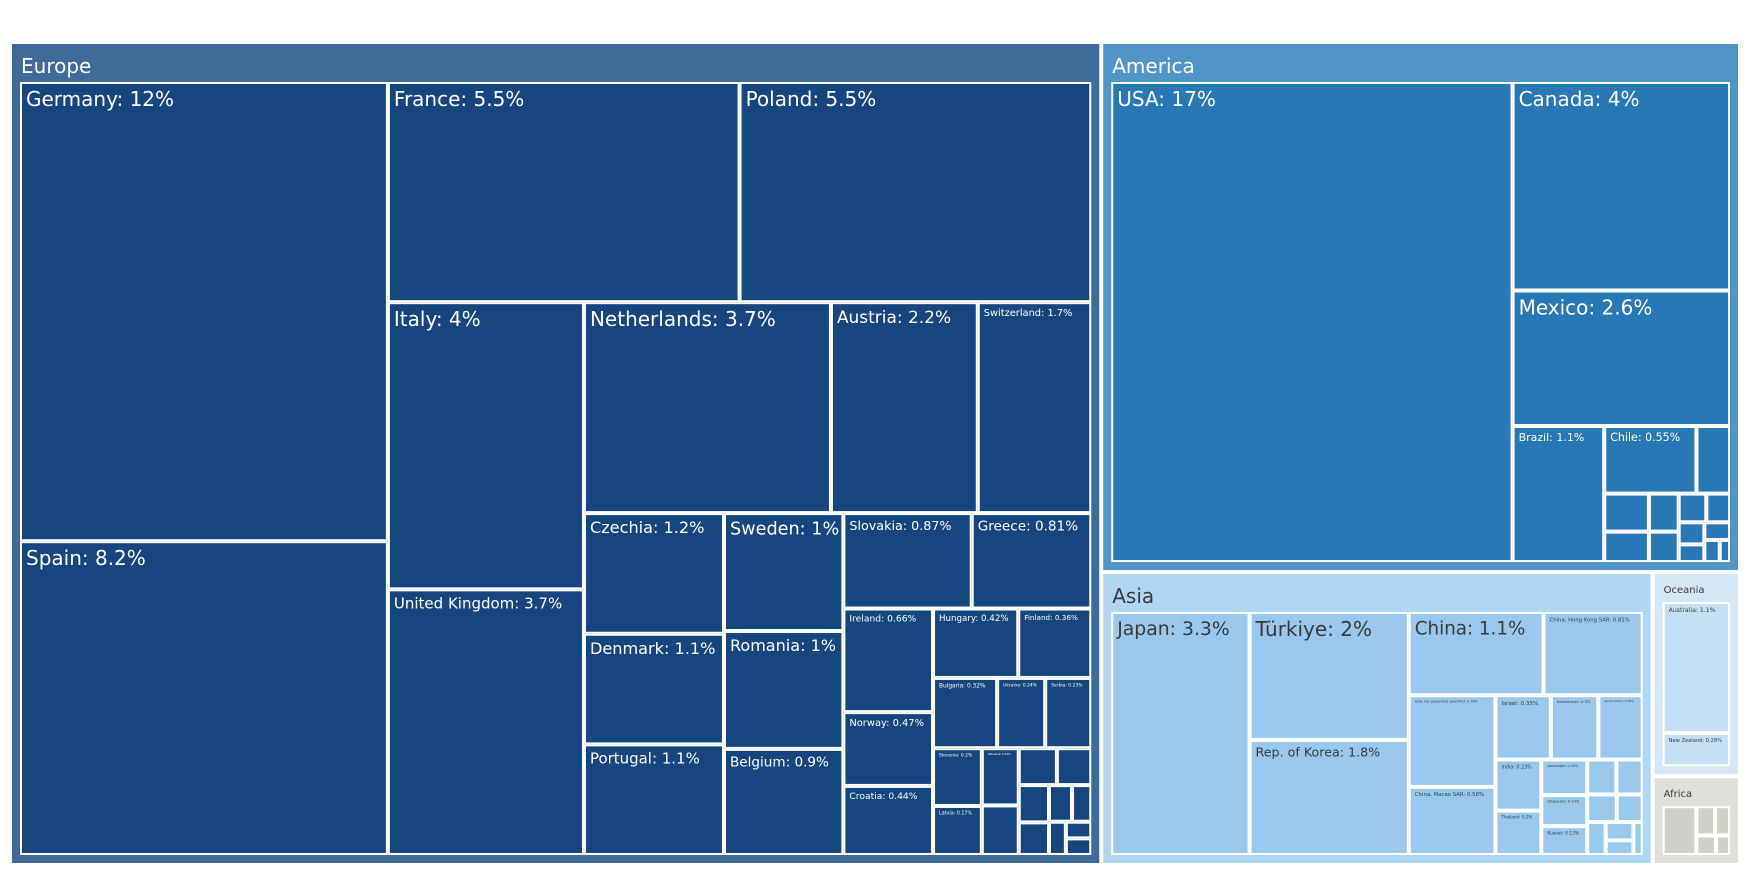 This screenshot has height=875, width=1750. I want to click on treemap-cell: Singapore: 0.14%, so click(1564, 811).